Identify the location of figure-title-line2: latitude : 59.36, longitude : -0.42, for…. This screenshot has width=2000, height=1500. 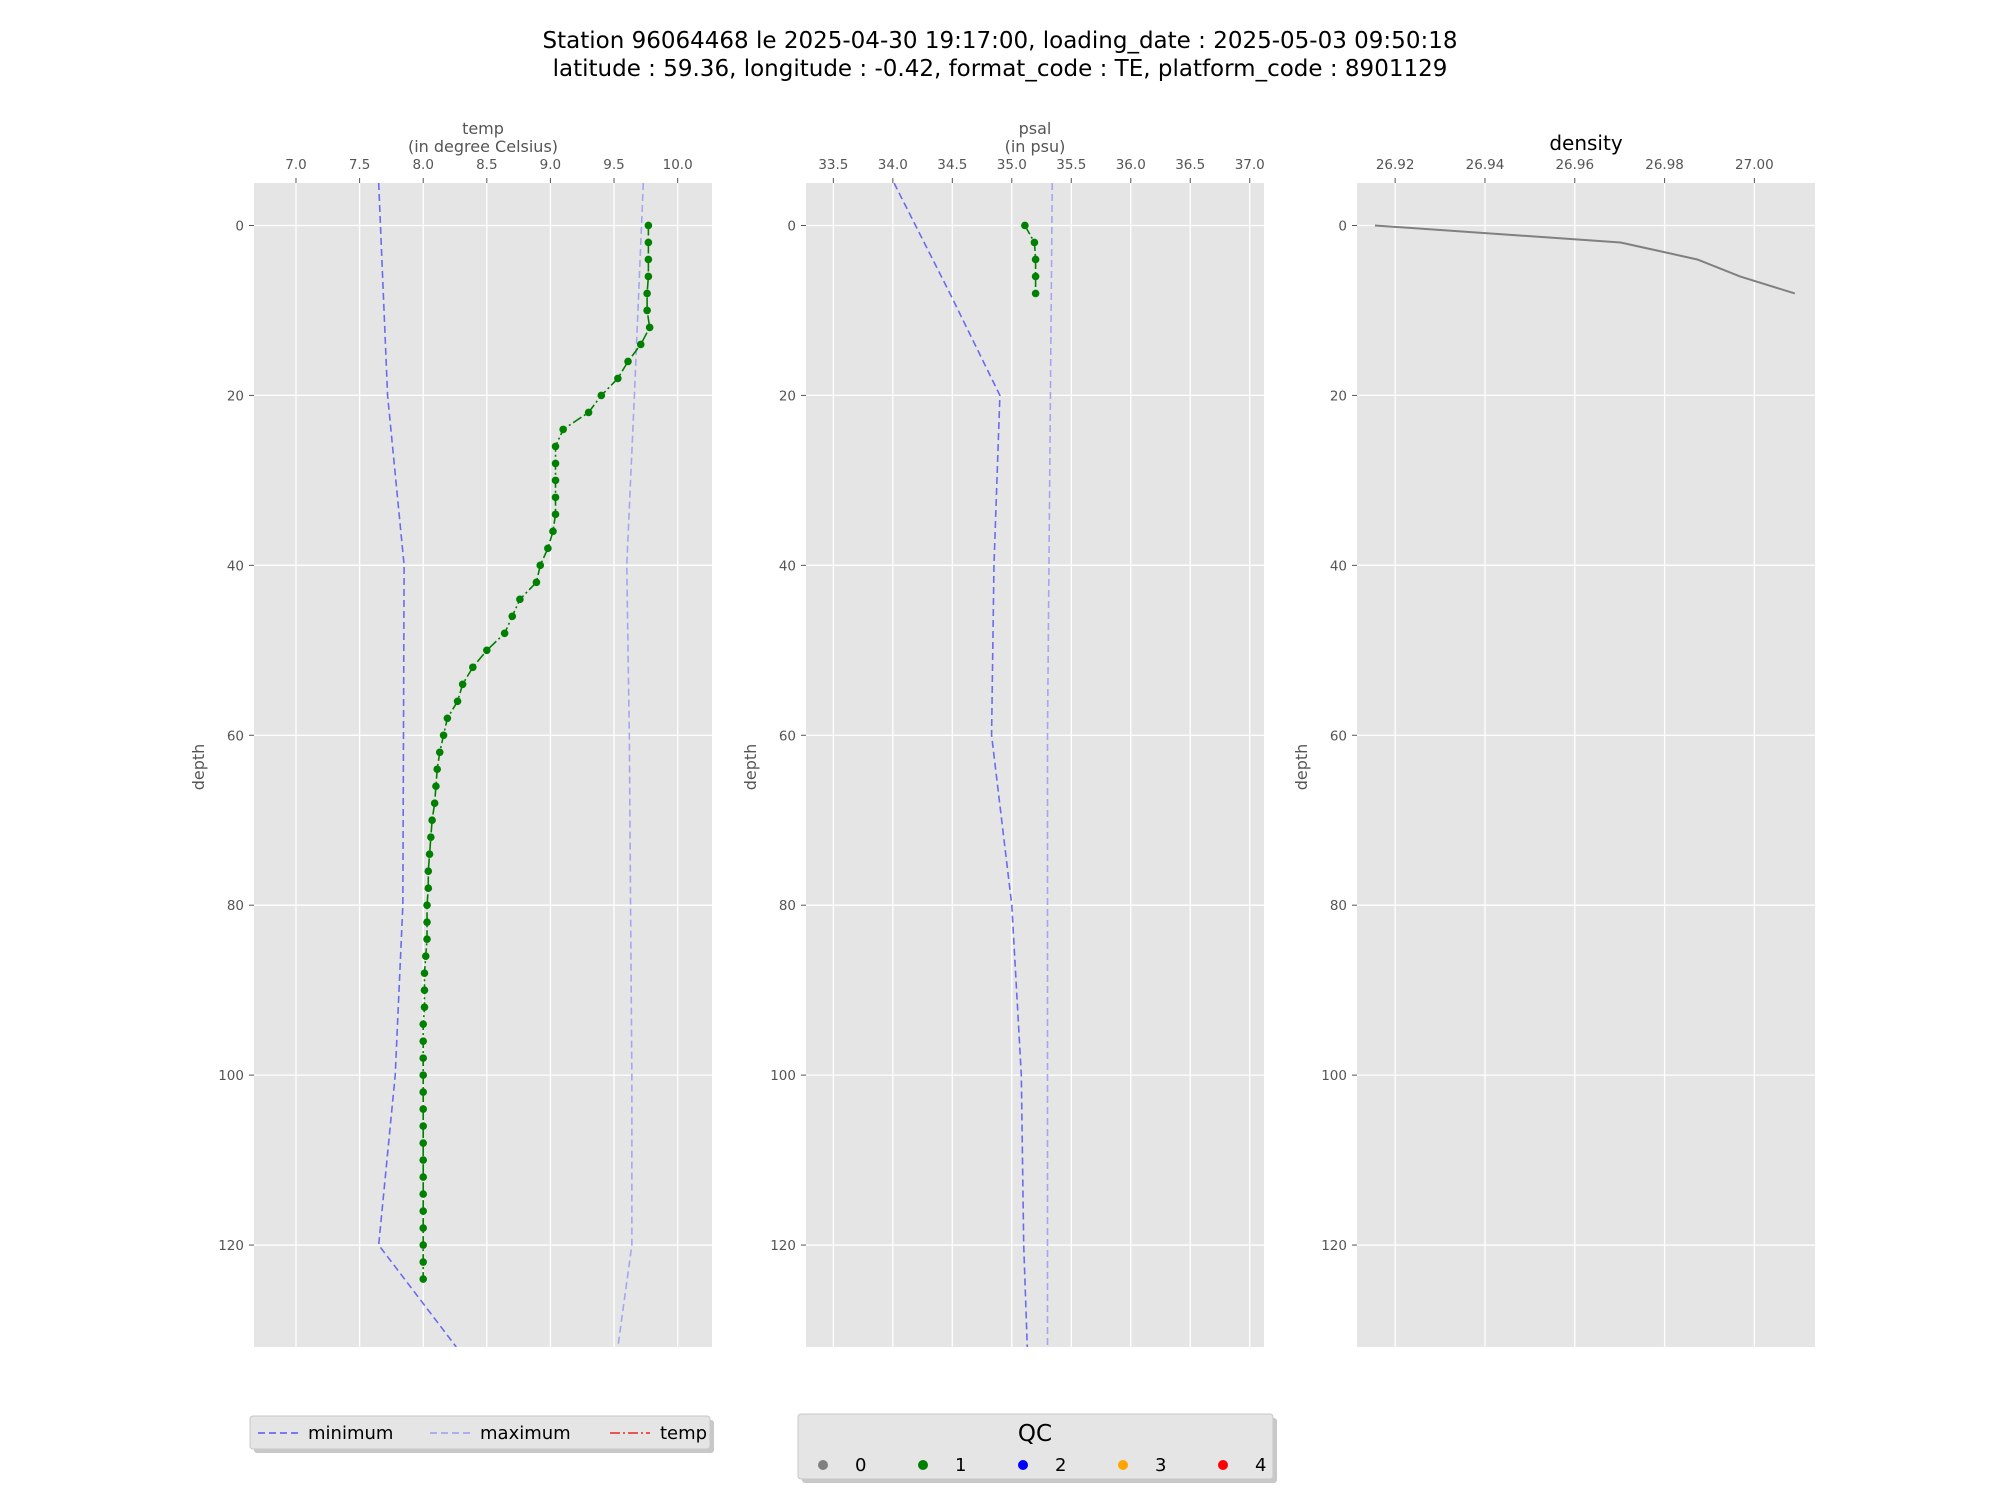
(1000, 69).